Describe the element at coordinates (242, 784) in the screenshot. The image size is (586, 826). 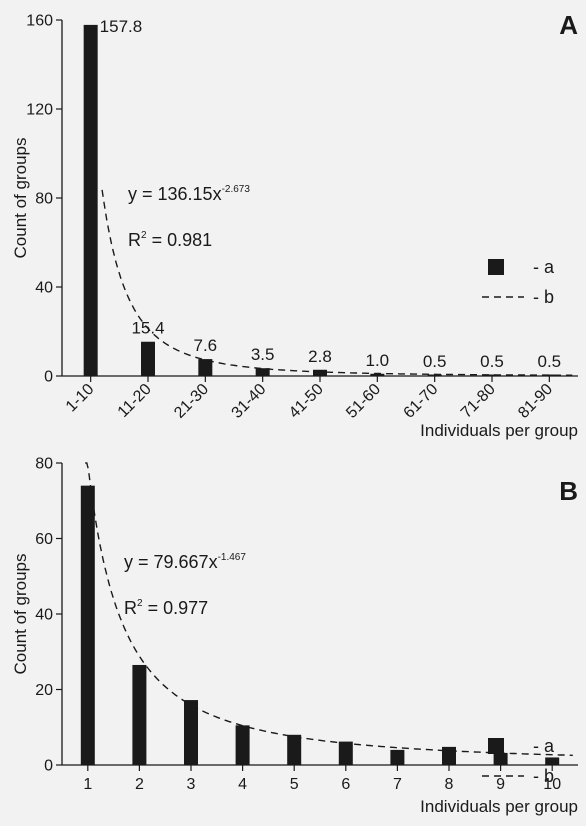
I see `x-tick-label: 4` at that location.